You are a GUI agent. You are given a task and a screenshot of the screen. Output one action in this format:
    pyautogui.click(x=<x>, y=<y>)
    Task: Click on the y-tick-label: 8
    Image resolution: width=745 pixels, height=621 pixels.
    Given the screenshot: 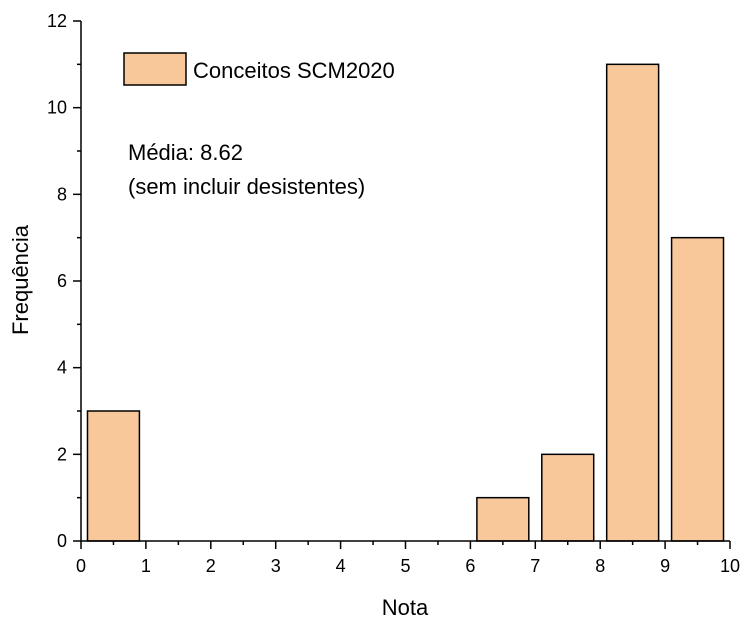 What is the action you would take?
    pyautogui.click(x=62, y=194)
    